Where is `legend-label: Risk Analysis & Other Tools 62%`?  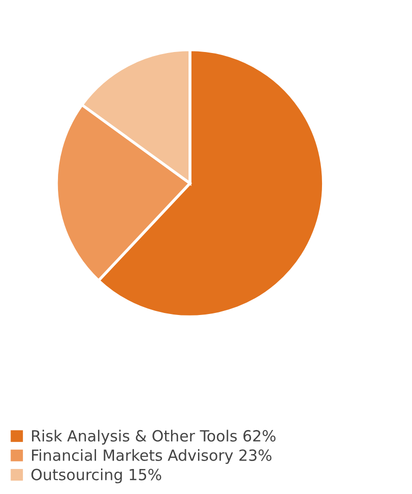 legend-label: Risk Analysis & Other Tools 62% is located at coordinates (154, 437).